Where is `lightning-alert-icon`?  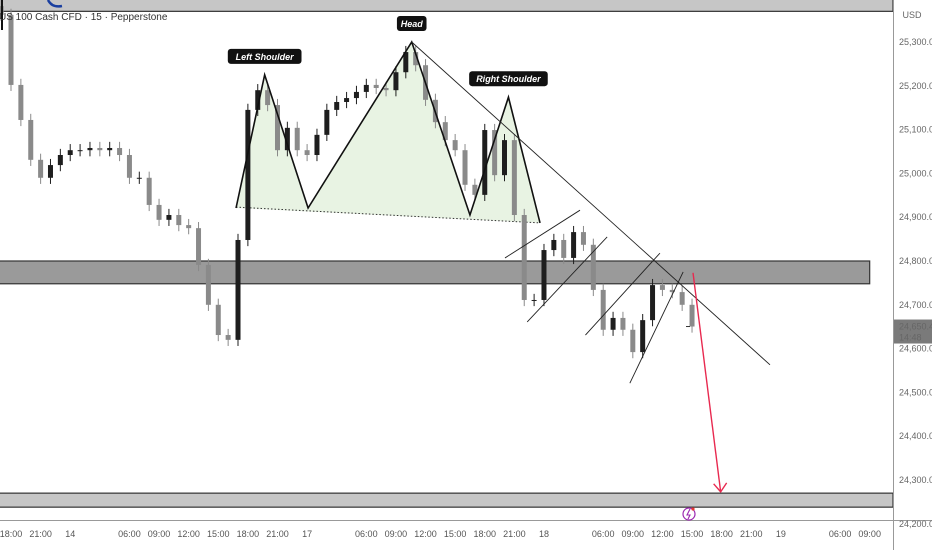
lightning-alert-icon is located at coordinates (689, 514).